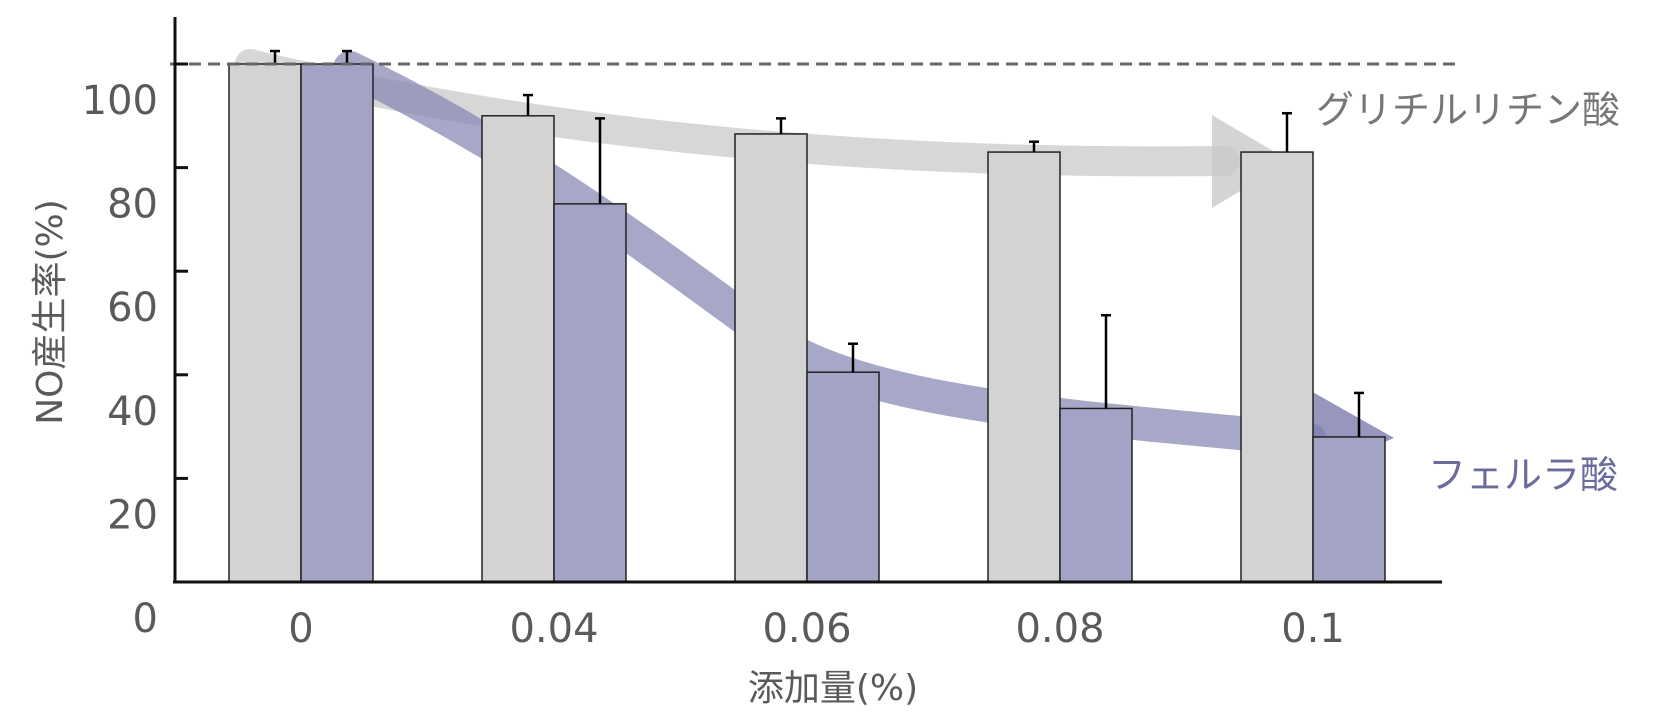 The width and height of the screenshot is (1656, 716). What do you see at coordinates (1313, 629) in the screenshot?
I see `x-tick-label-4: 0.1` at bounding box center [1313, 629].